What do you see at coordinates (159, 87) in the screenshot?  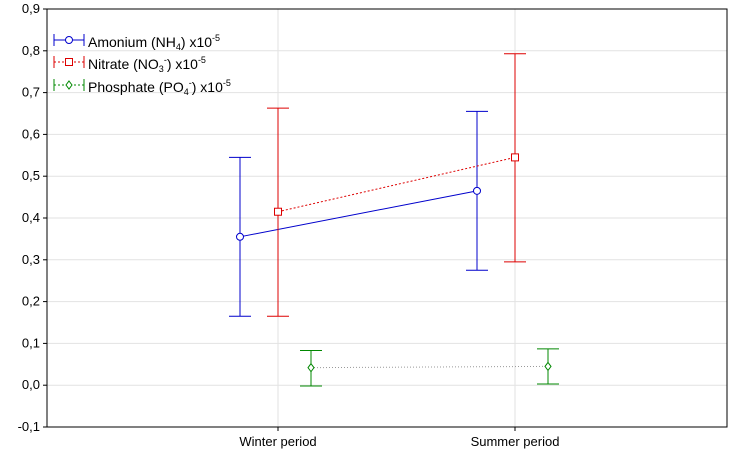 I see `legend-label-phosphate: Phosphate (PO4-) x10-5` at bounding box center [159, 87].